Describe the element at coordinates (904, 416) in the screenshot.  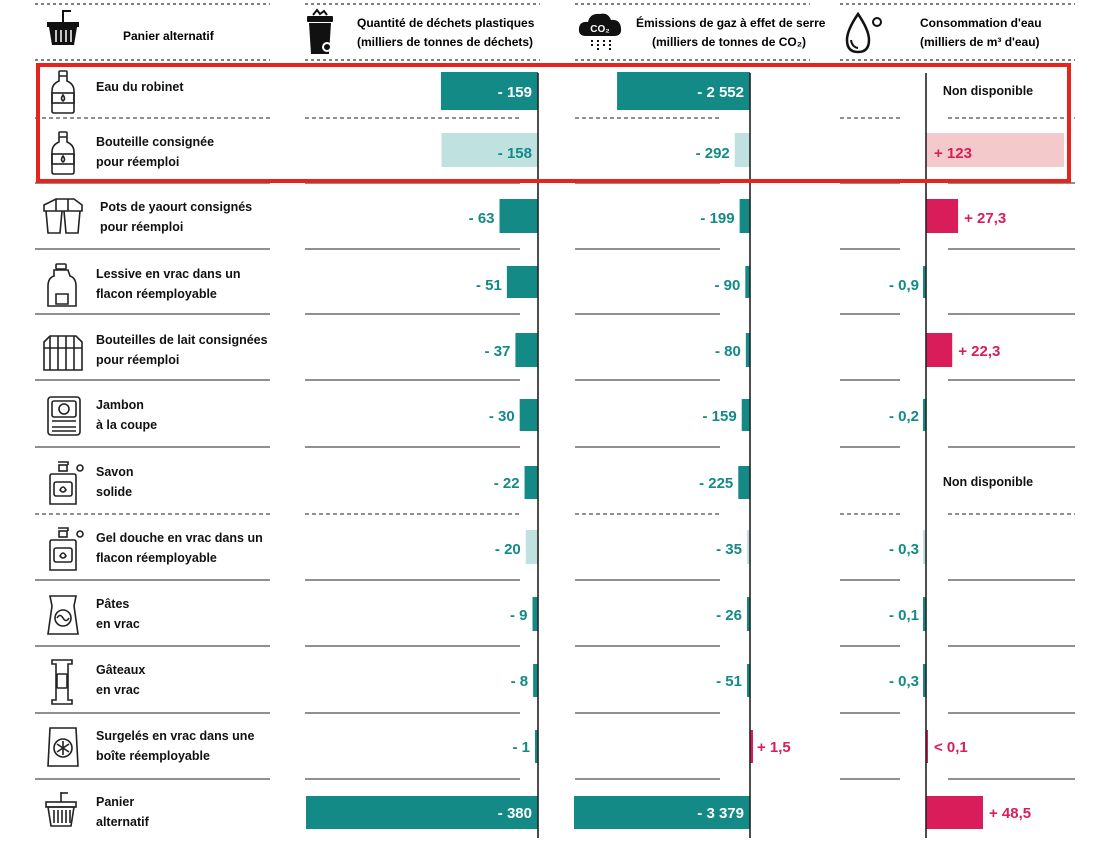
I see `water-value-label: - 0,2` at that location.